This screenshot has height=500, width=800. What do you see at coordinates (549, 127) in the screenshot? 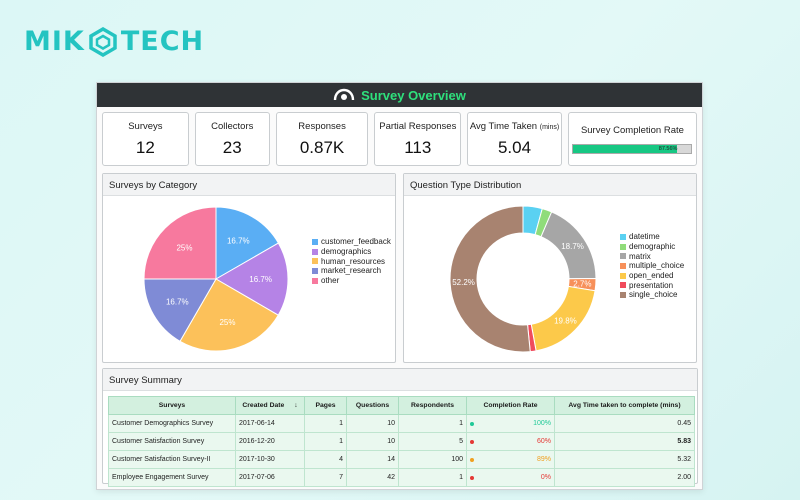
I see `kpi-label-unit: (mins)` at bounding box center [549, 127].